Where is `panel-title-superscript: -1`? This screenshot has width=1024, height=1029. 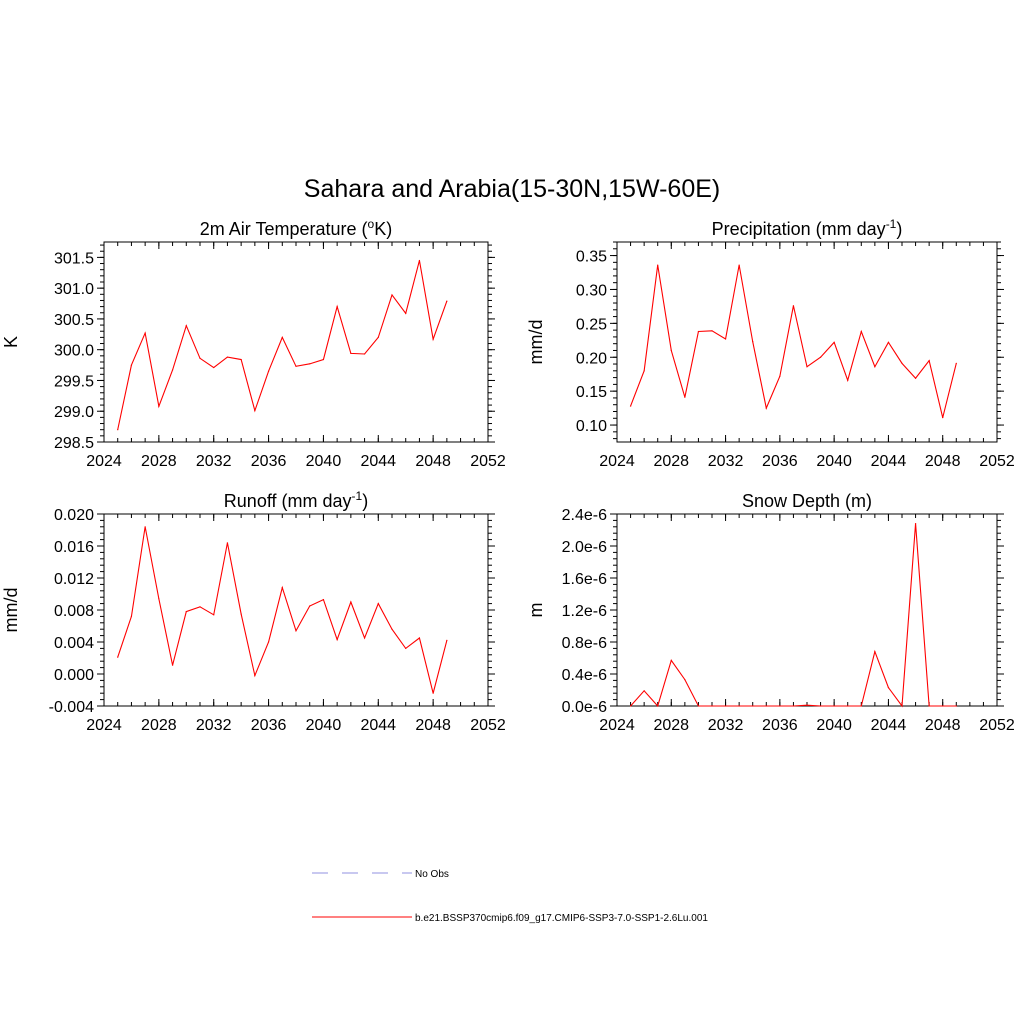
panel-title-superscript: -1 is located at coordinates (891, 224).